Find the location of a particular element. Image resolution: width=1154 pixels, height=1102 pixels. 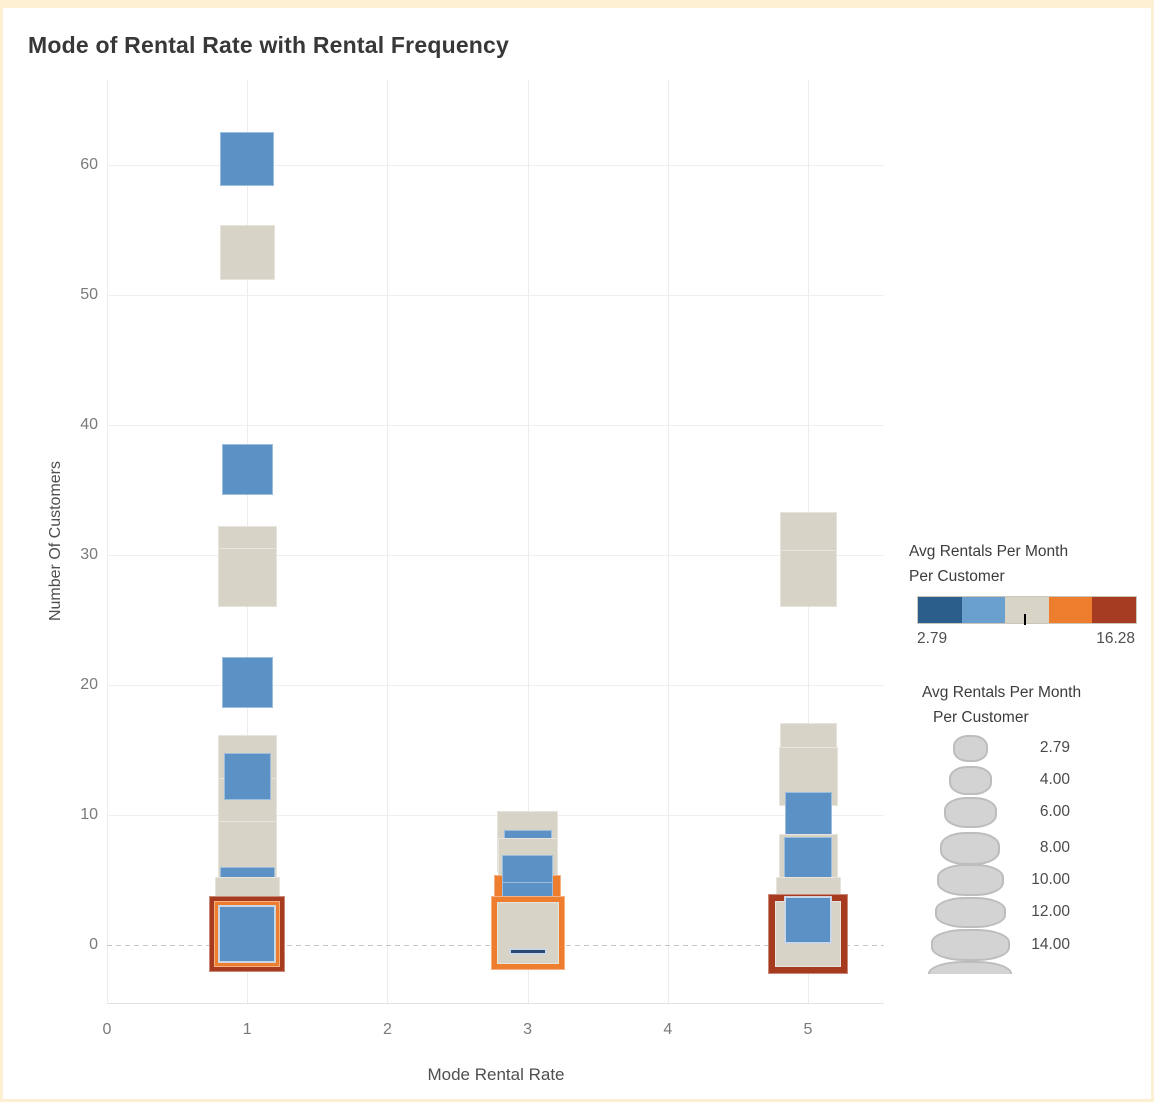

y-tick-label: 10 is located at coordinates (89, 814).